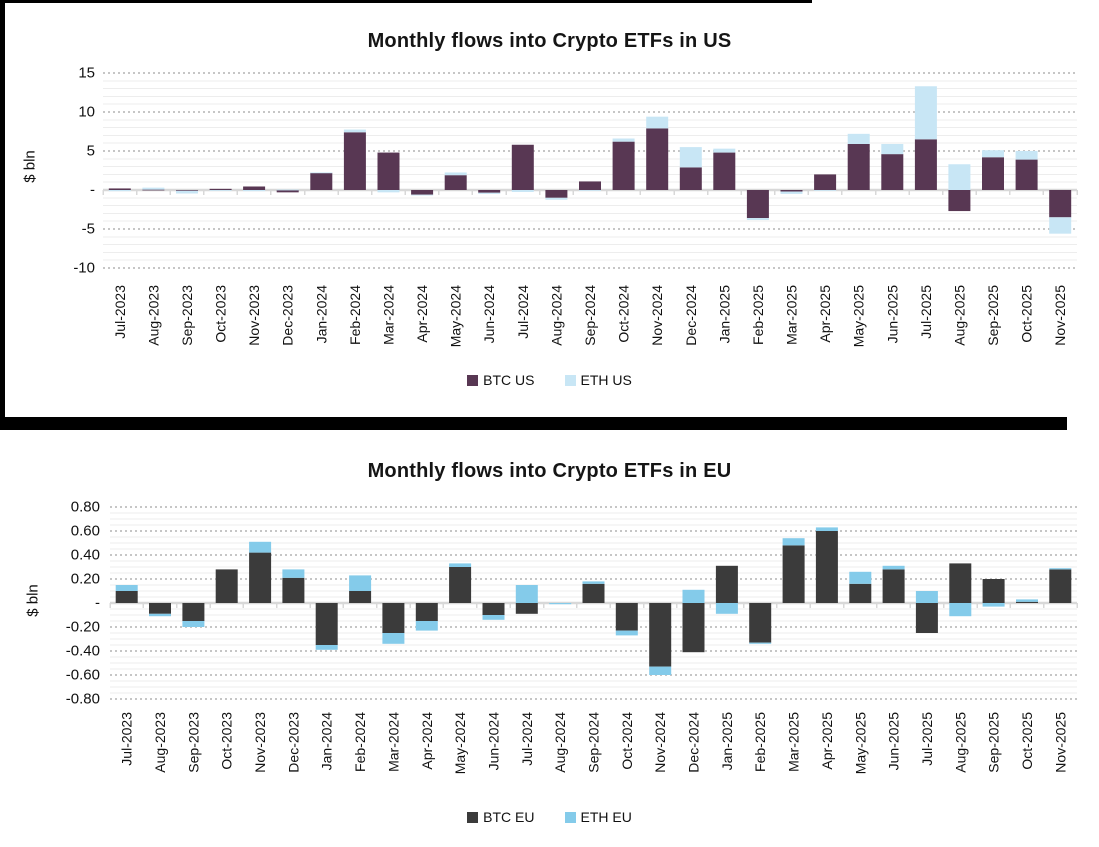 This screenshot has height=847, width=1099. Describe the element at coordinates (501, 380) in the screenshot. I see `legend-item: BTC US` at that location.